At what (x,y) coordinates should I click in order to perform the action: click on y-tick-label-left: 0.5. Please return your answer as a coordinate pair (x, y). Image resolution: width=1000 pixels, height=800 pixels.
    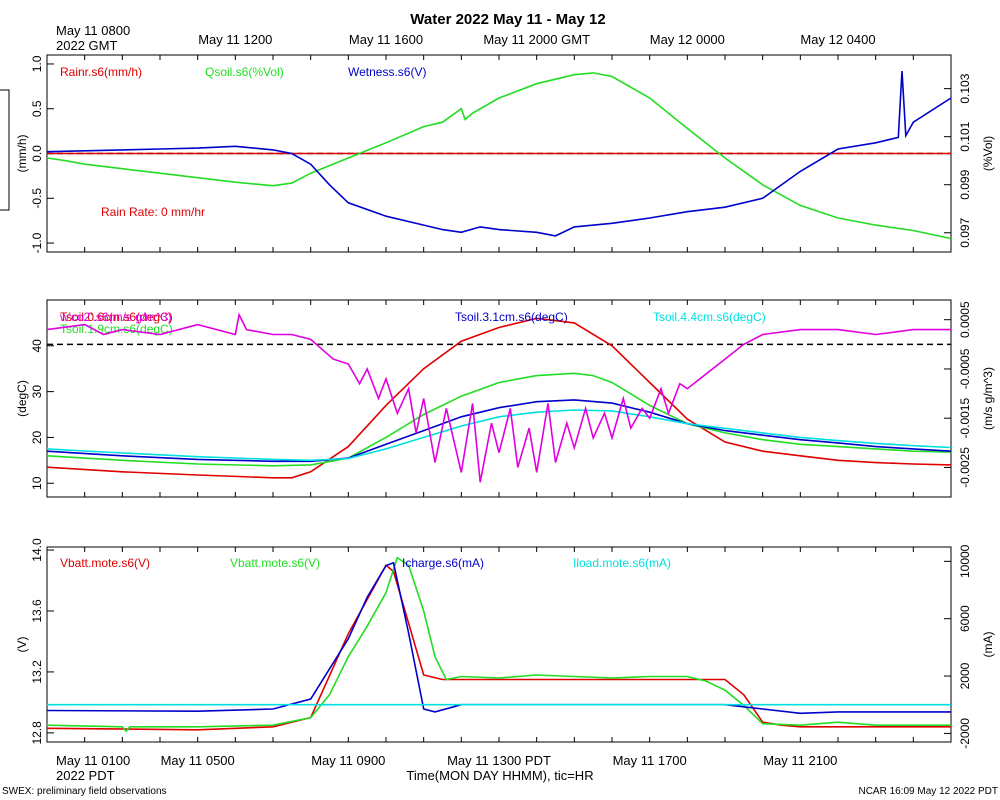
    Looking at the image, I should click on (37, 108).